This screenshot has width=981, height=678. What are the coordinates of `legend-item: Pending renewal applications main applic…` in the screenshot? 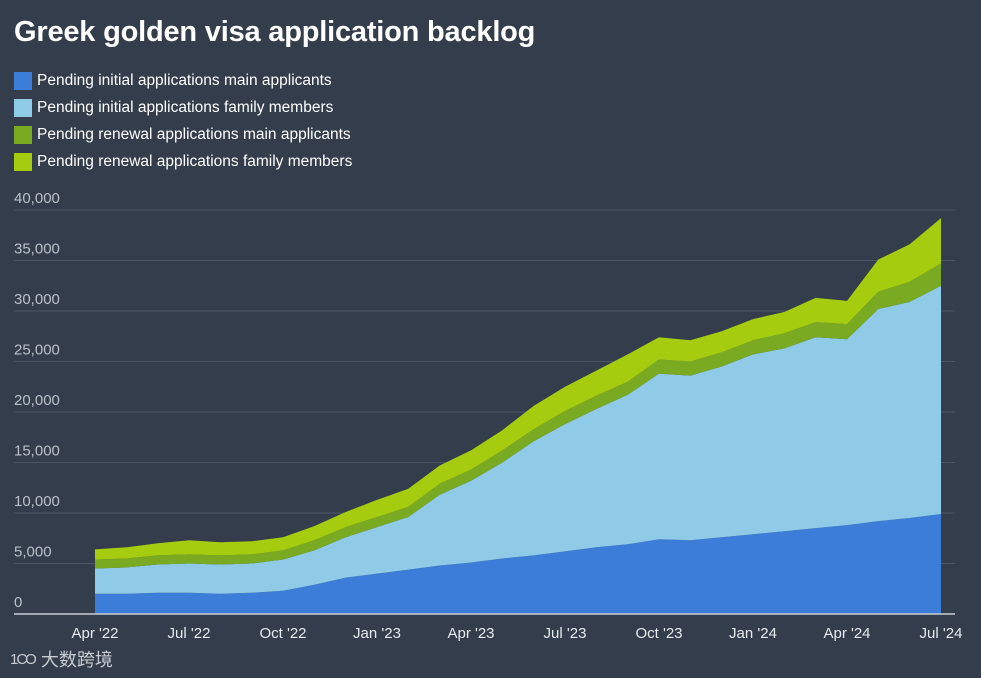 It's located at (183, 134).